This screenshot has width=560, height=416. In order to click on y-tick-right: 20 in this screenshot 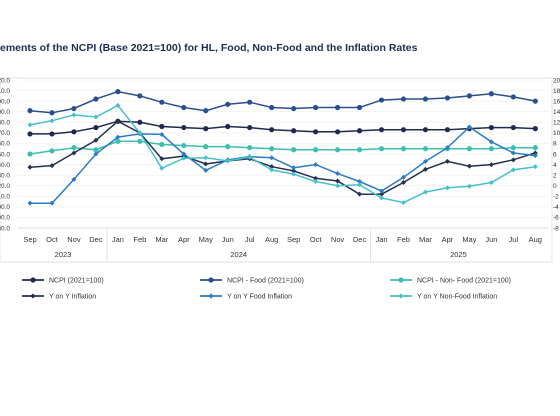, I will do `click(556, 80)`.